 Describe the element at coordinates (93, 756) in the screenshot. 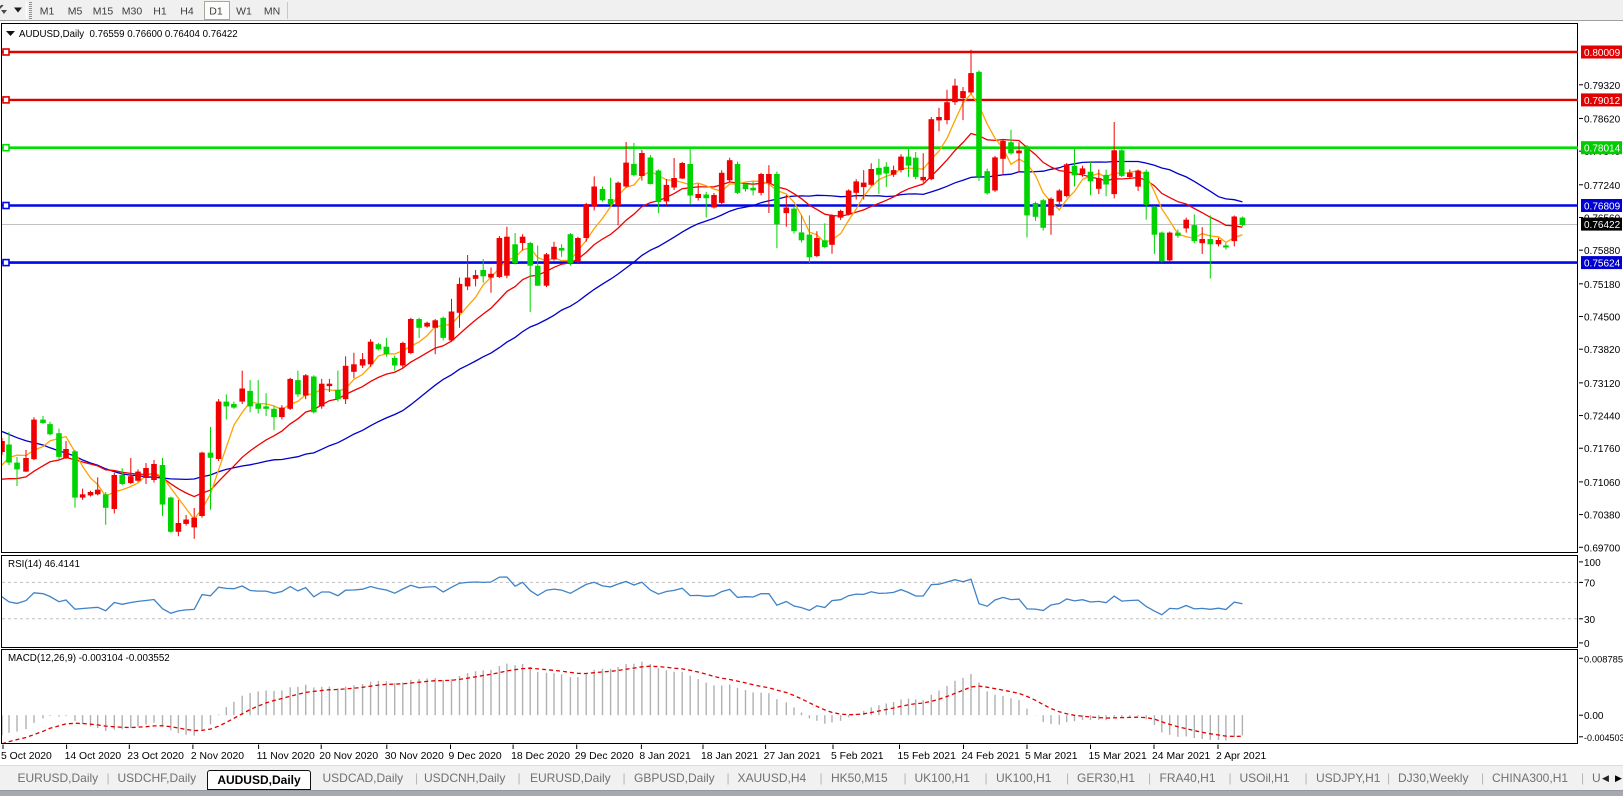

I see `svg-text: 14 Oct 2020` at that location.